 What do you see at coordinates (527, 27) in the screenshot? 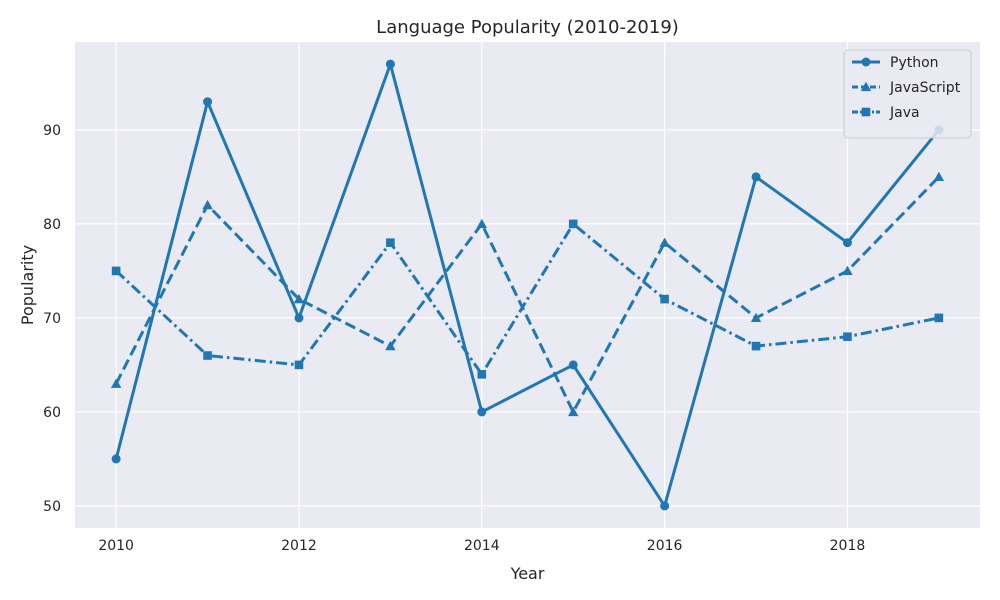
I see `chart-title: Language Popularity (2010-2019)` at bounding box center [527, 27].